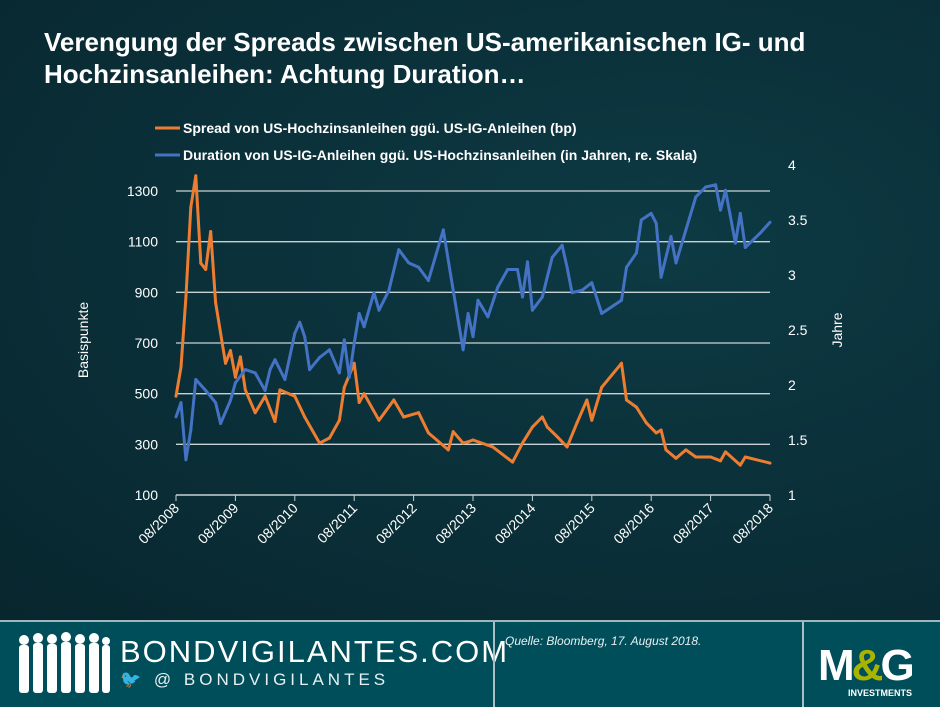 Image resolution: width=940 pixels, height=707 pixels. Describe the element at coordinates (142, 191) in the screenshot. I see `y-tick-label: 1300` at that location.